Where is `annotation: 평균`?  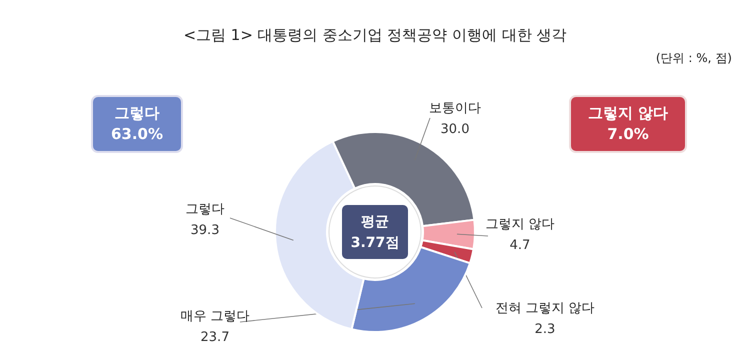 annotation: 평균 is located at coordinates (375, 222).